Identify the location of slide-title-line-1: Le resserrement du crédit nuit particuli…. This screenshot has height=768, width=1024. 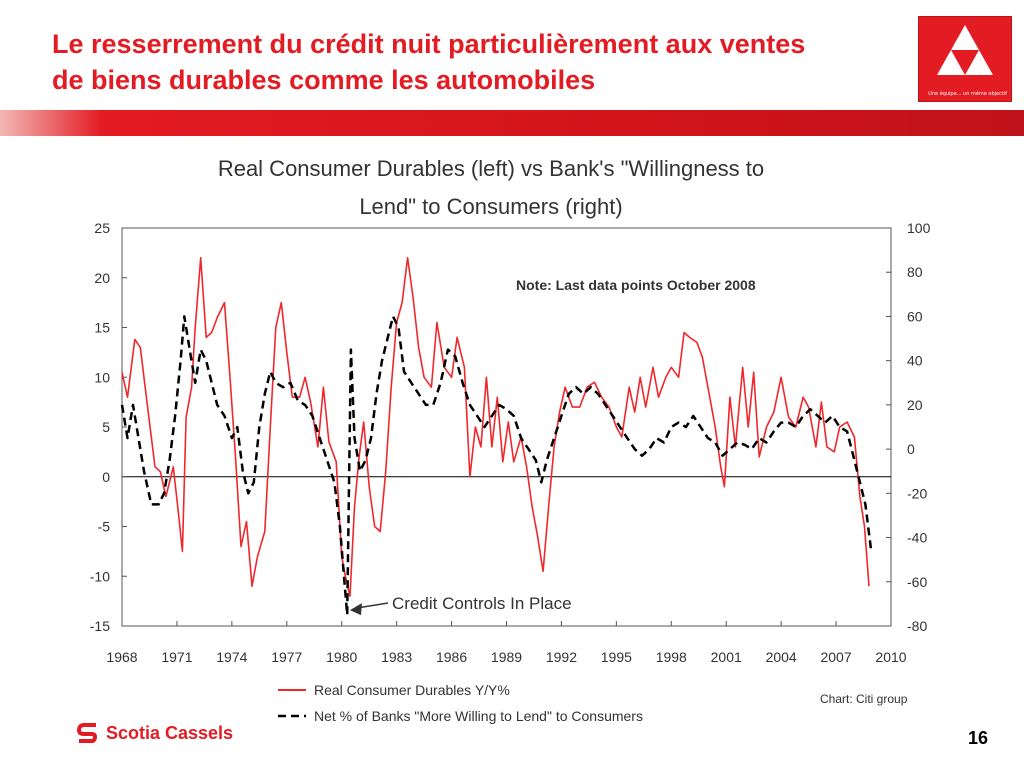
(429, 44).